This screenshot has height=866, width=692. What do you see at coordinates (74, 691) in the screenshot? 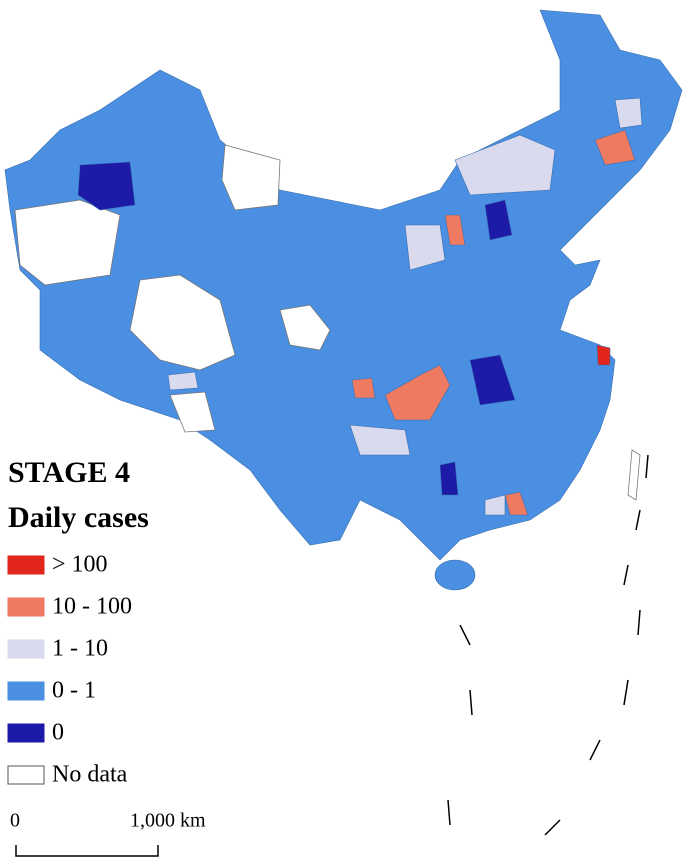
I see `legend-label: 0 - 1` at bounding box center [74, 691].